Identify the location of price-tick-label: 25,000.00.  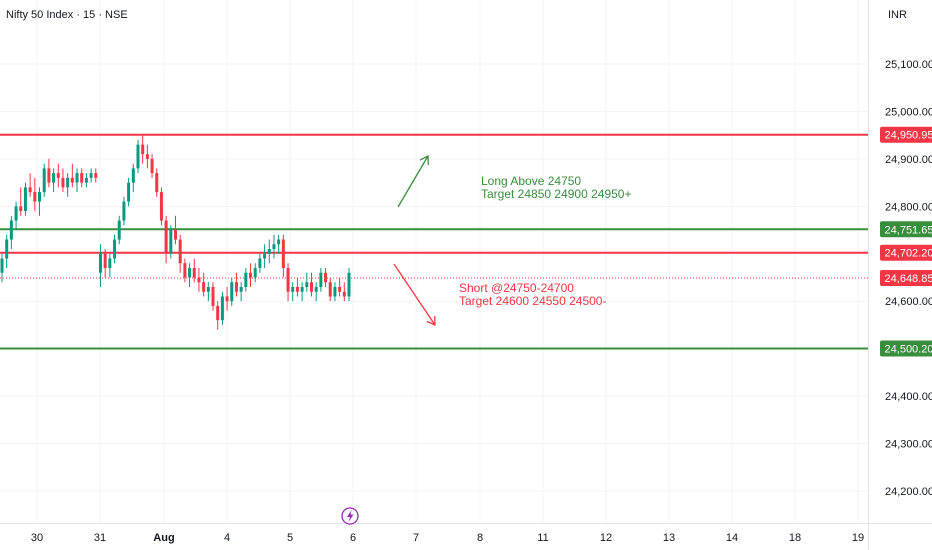
(908, 112).